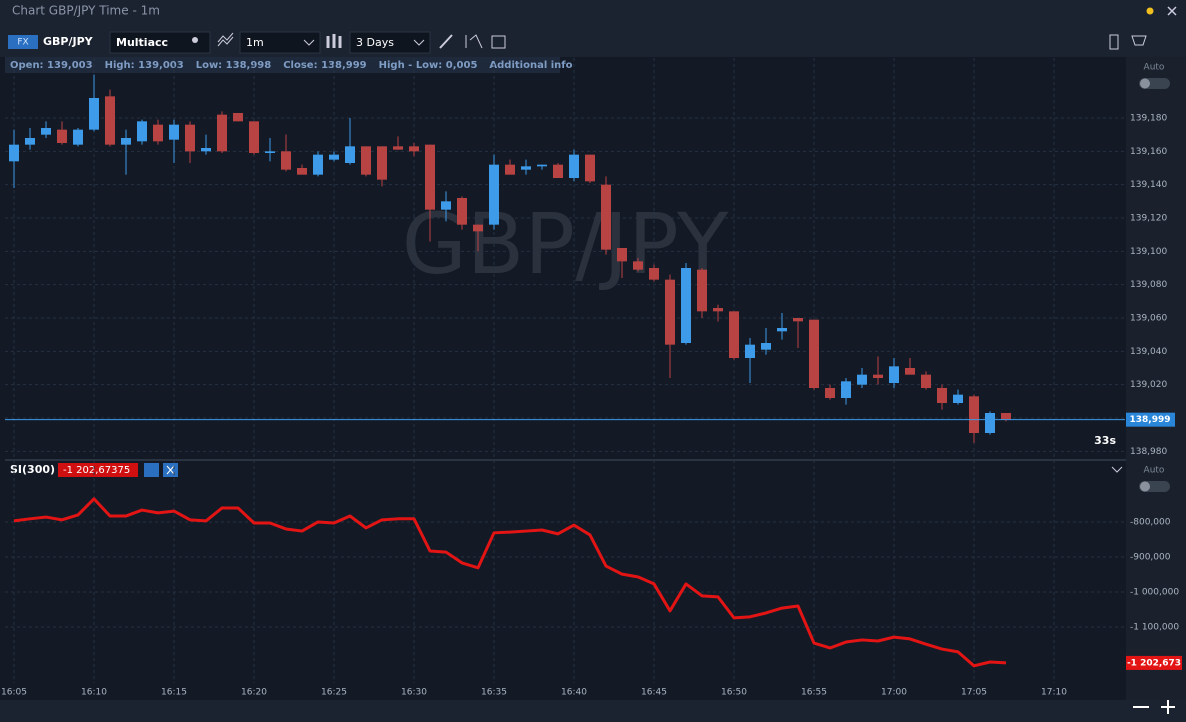  What do you see at coordinates (225, 39) in the screenshot?
I see `indicator-icon` at bounding box center [225, 39].